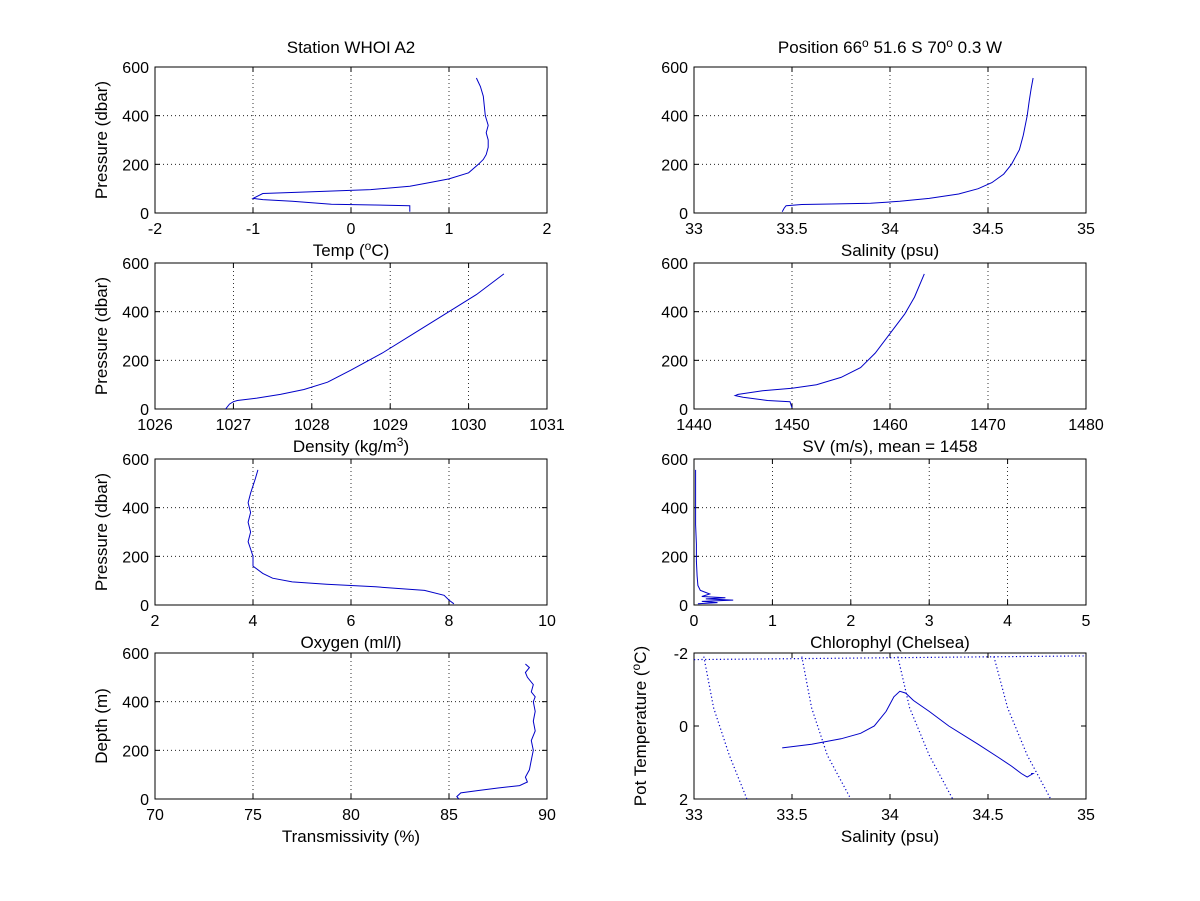 Image resolution: width=1200 pixels, height=901 pixels. Describe the element at coordinates (714, 537) in the screenshot. I see `series-line-chlorophyll` at that location.